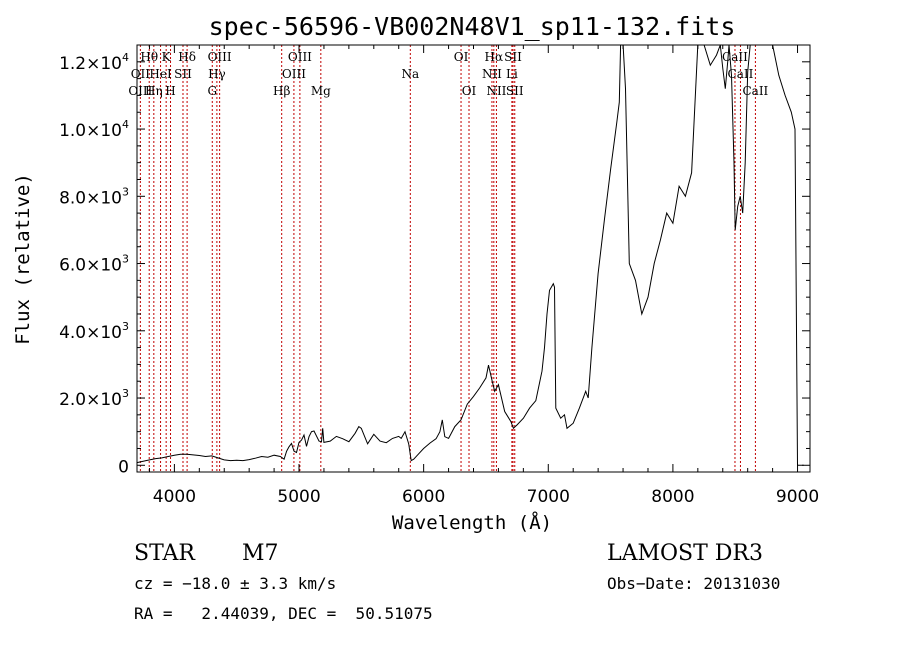 This screenshot has width=900, height=649. Describe the element at coordinates (548, 497) in the screenshot. I see `x-tick-label: 7000` at that location.